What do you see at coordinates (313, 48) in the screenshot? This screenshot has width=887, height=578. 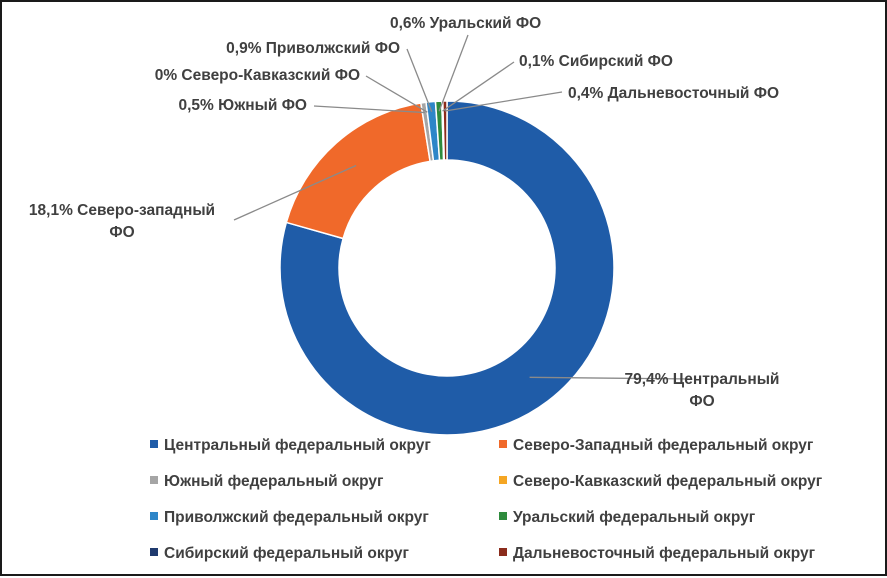 I see `data-label-5: 0,9% Приволжский ФО` at bounding box center [313, 48].